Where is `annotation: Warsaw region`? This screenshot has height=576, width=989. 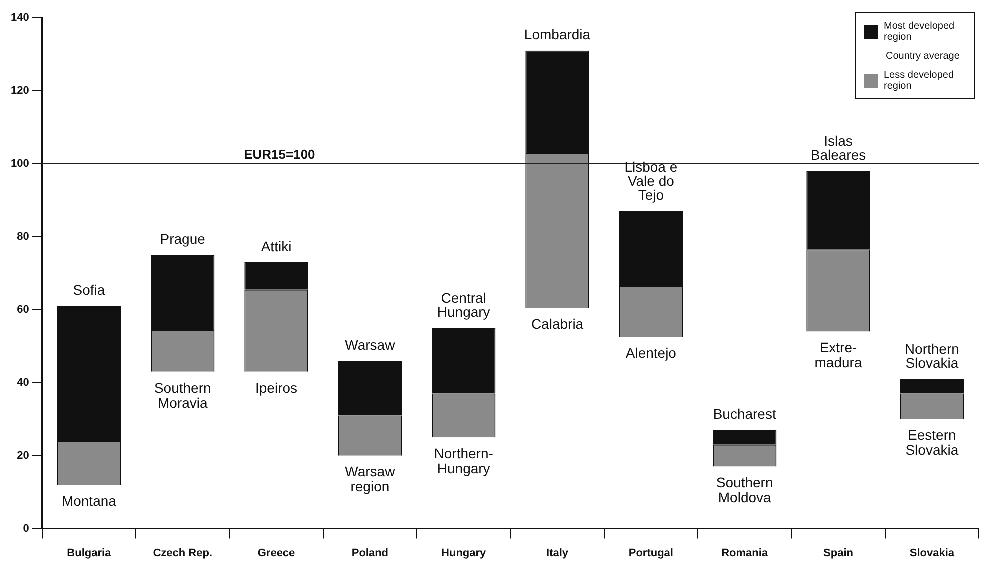
annotation: Warsaw region is located at coordinates (370, 479).